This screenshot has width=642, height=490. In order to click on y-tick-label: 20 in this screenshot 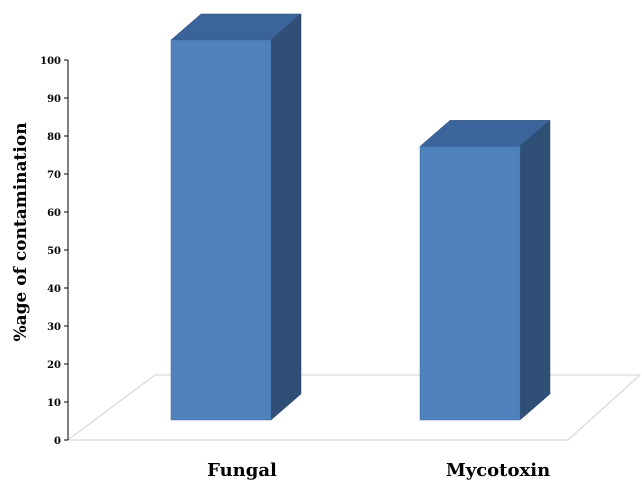, I will do `click(54, 365)`.